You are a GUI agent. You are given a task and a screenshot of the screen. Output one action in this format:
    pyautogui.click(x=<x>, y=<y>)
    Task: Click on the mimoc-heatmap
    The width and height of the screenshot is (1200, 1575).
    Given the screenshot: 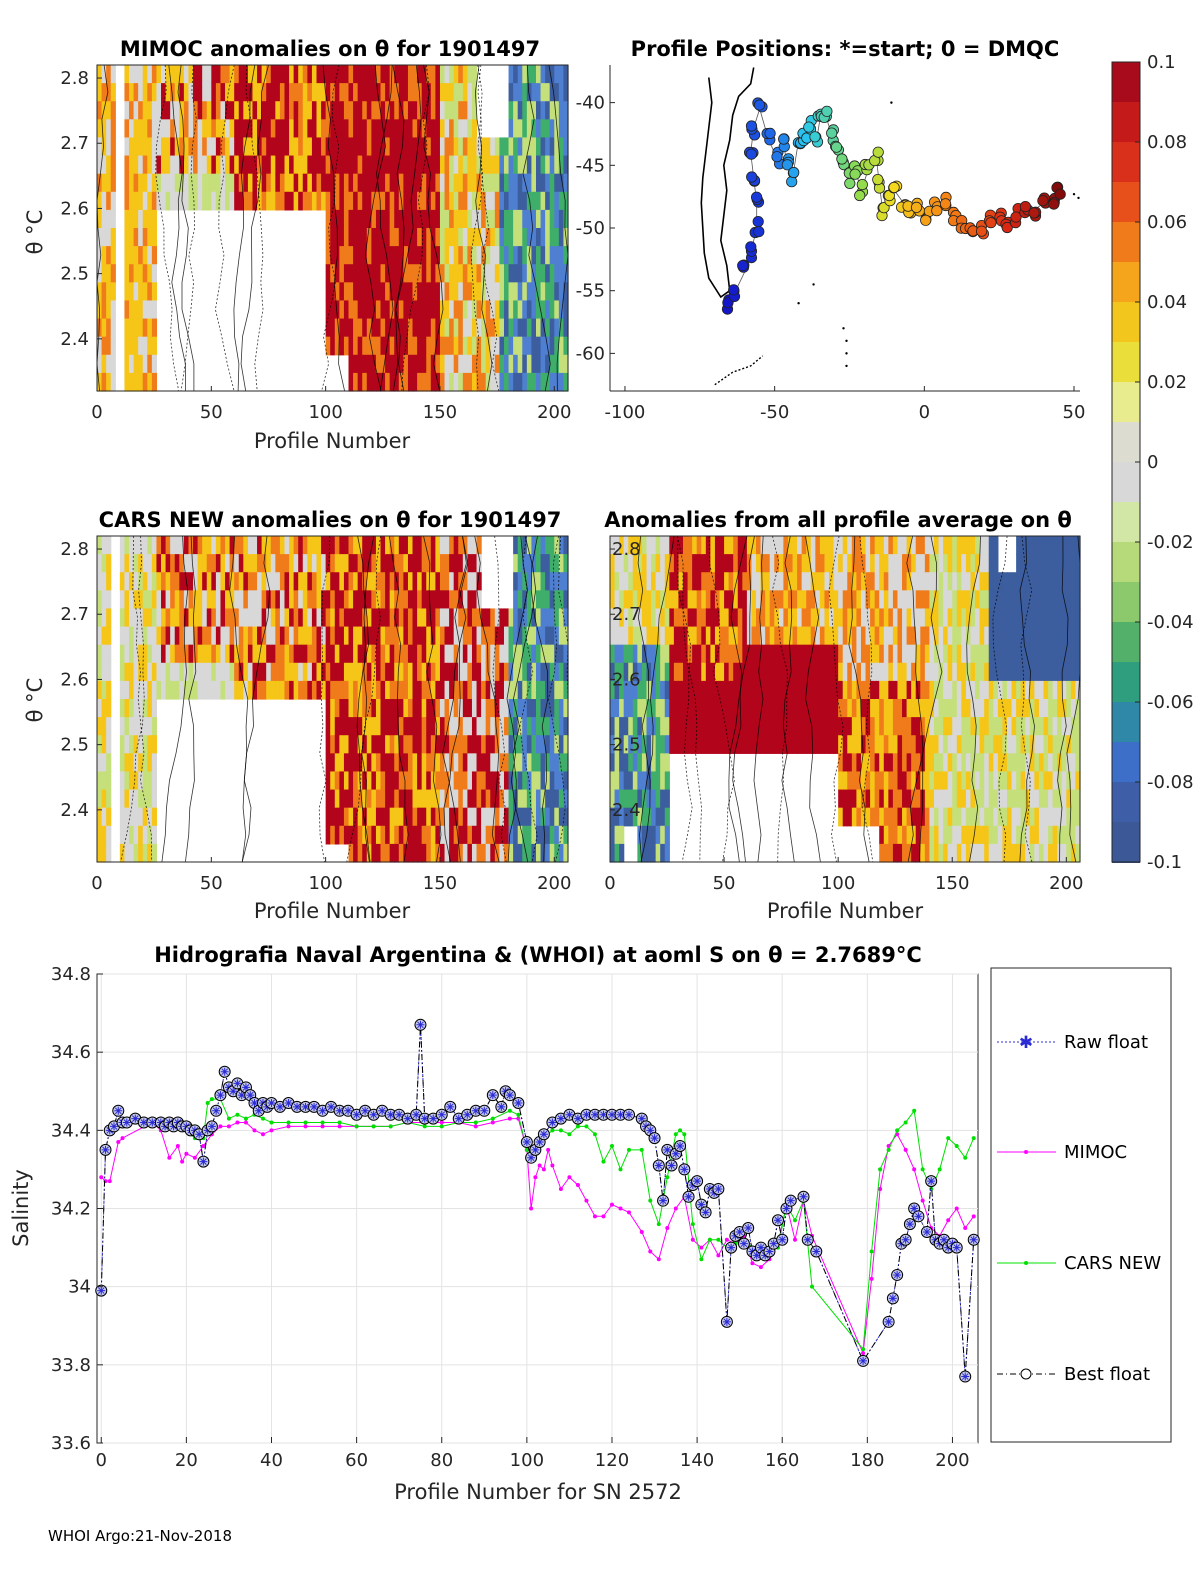 What is the action you would take?
    pyautogui.click(x=332, y=228)
    